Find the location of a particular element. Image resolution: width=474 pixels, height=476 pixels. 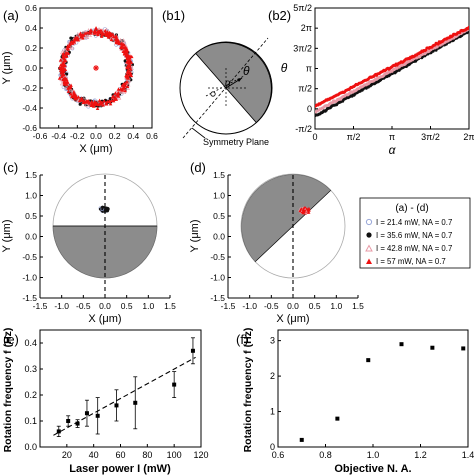

y-tick-label: -0.5 is located at coordinates (29, 257).